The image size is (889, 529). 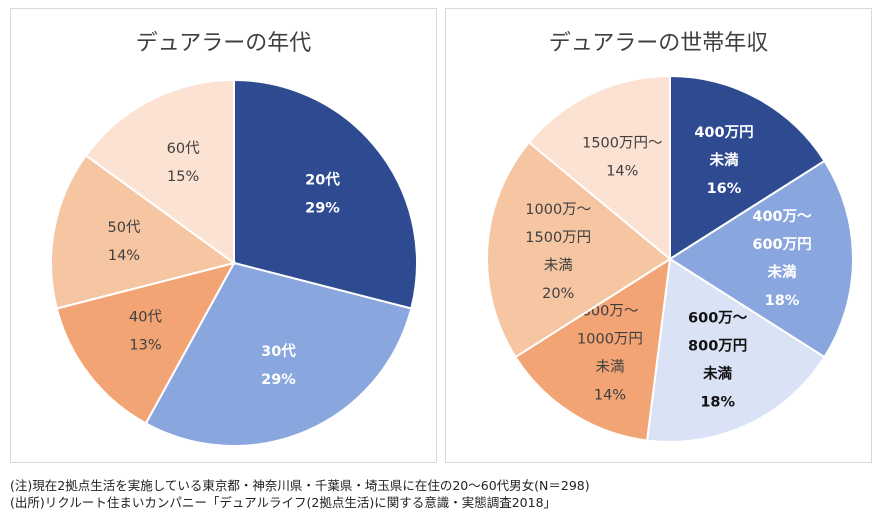 What do you see at coordinates (558, 238) in the screenshot?
I see `slice-category-label: 1500万円` at bounding box center [558, 238].